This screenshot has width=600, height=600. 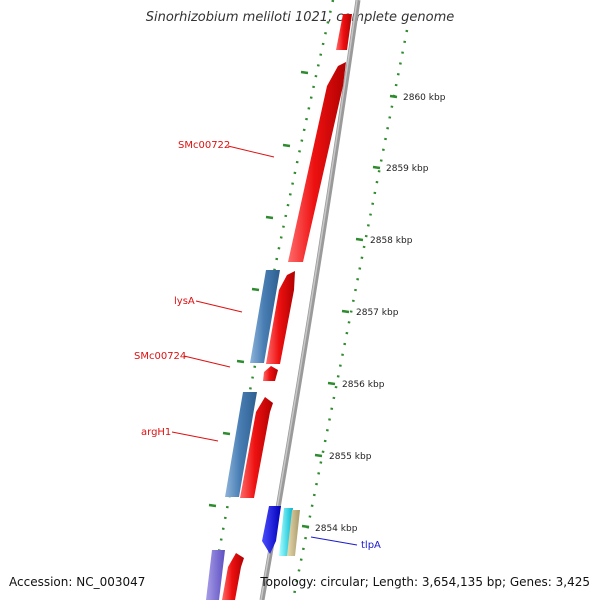 What do you see at coordinates (424, 98) in the screenshot?
I see `kbp-label: 2860 kbp` at bounding box center [424, 98].